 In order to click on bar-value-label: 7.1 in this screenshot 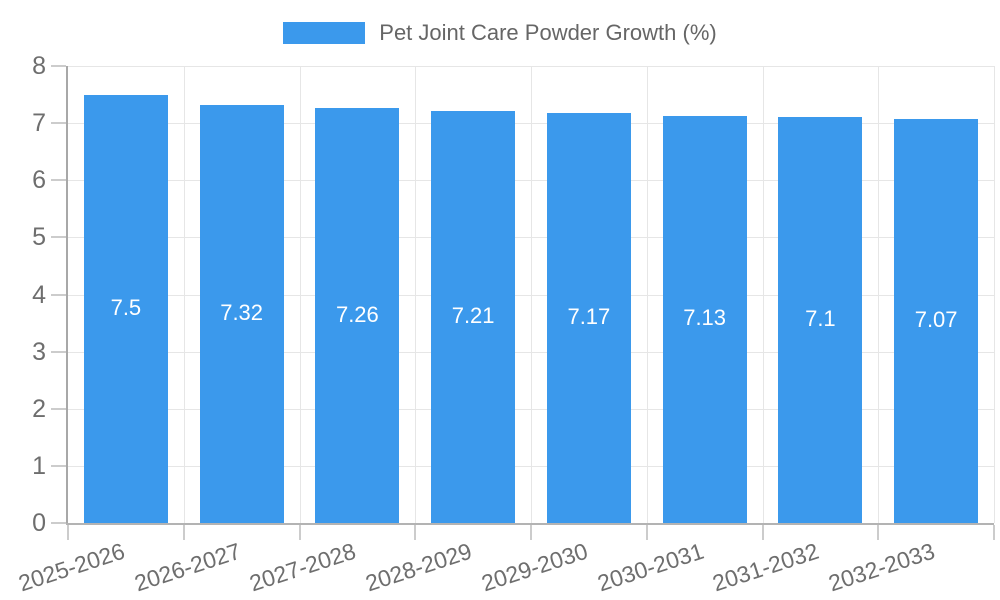, I will do `click(820, 319)`.